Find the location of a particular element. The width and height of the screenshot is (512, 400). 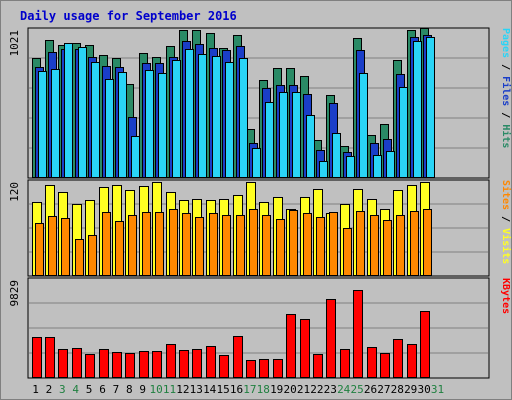

day-label: 12 is located at coordinates (182, 389).